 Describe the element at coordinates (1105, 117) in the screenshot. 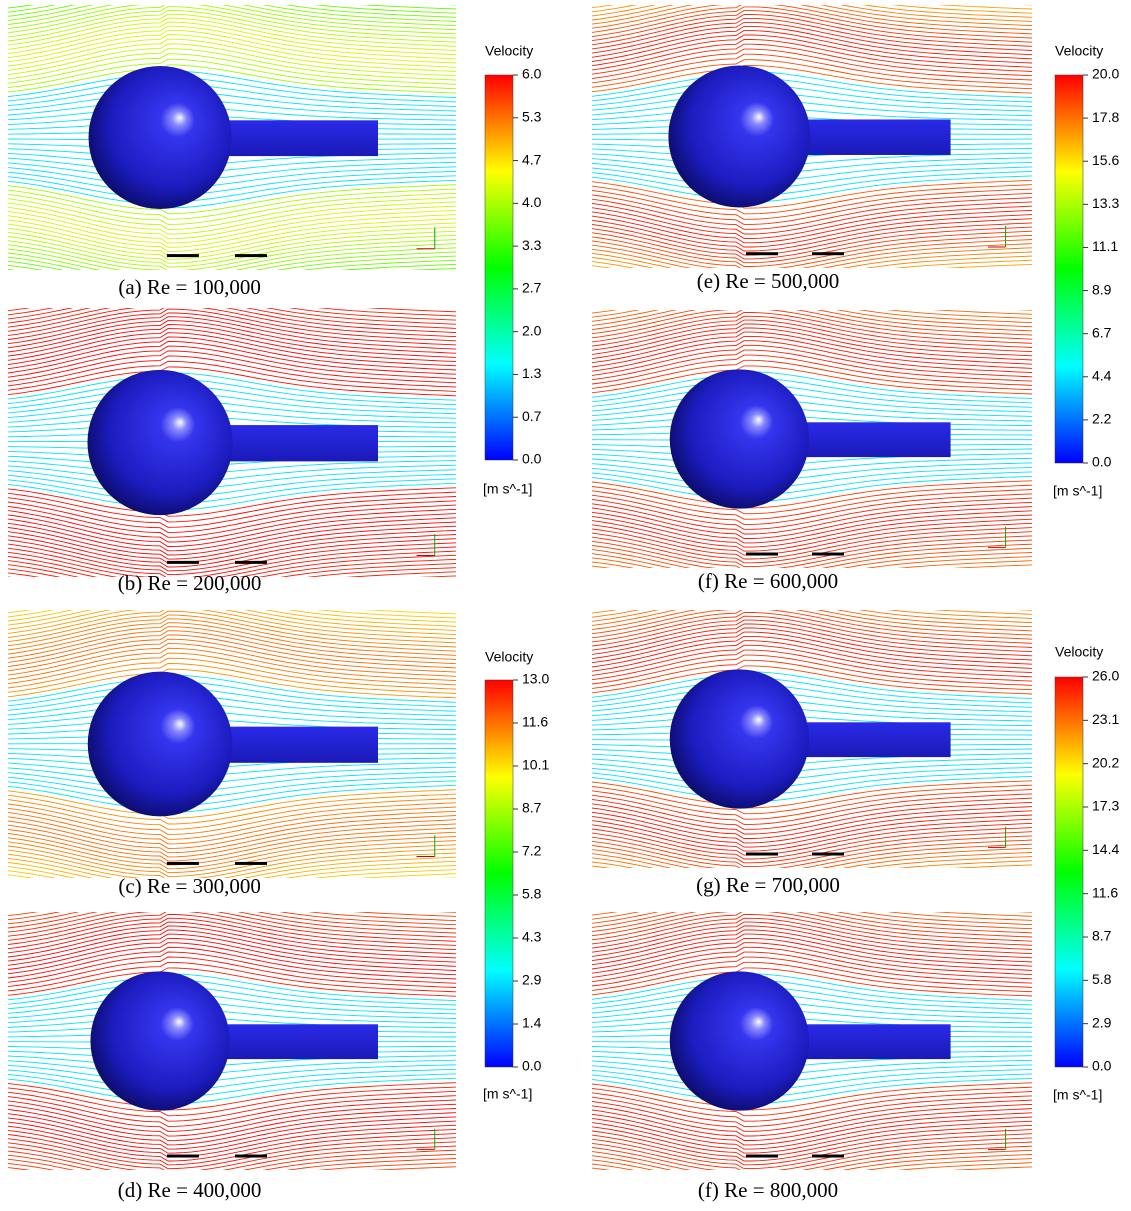

I see `colorbar-tick-label: 17.8` at that location.